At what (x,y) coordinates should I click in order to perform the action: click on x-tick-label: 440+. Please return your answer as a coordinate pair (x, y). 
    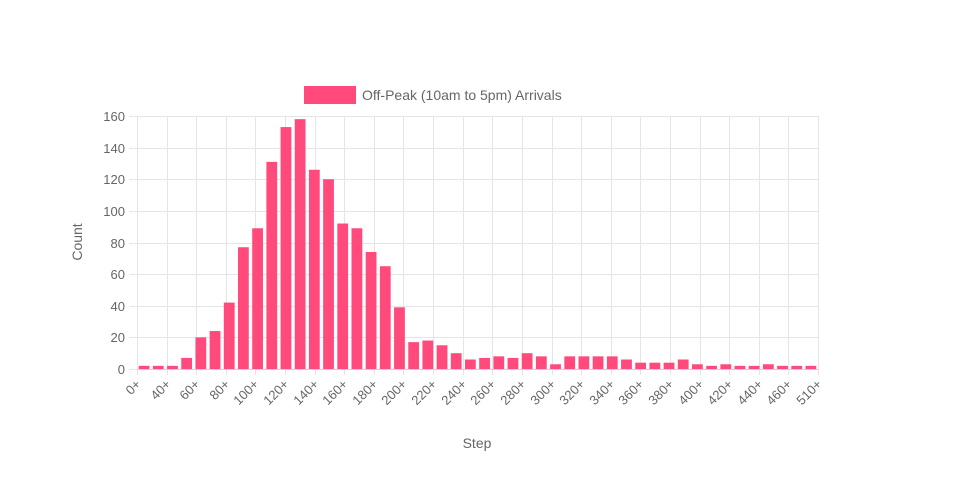
    Looking at the image, I should click on (749, 392).